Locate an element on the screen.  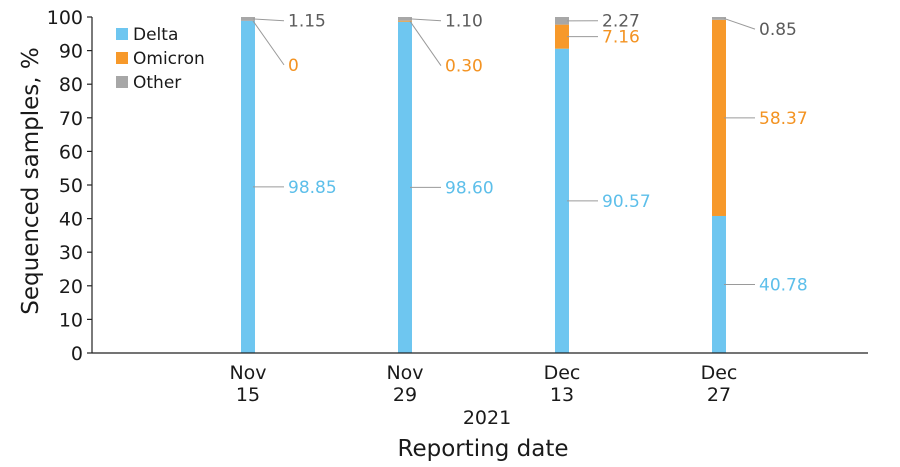
y-tick-label: 10 is located at coordinates (71, 320).